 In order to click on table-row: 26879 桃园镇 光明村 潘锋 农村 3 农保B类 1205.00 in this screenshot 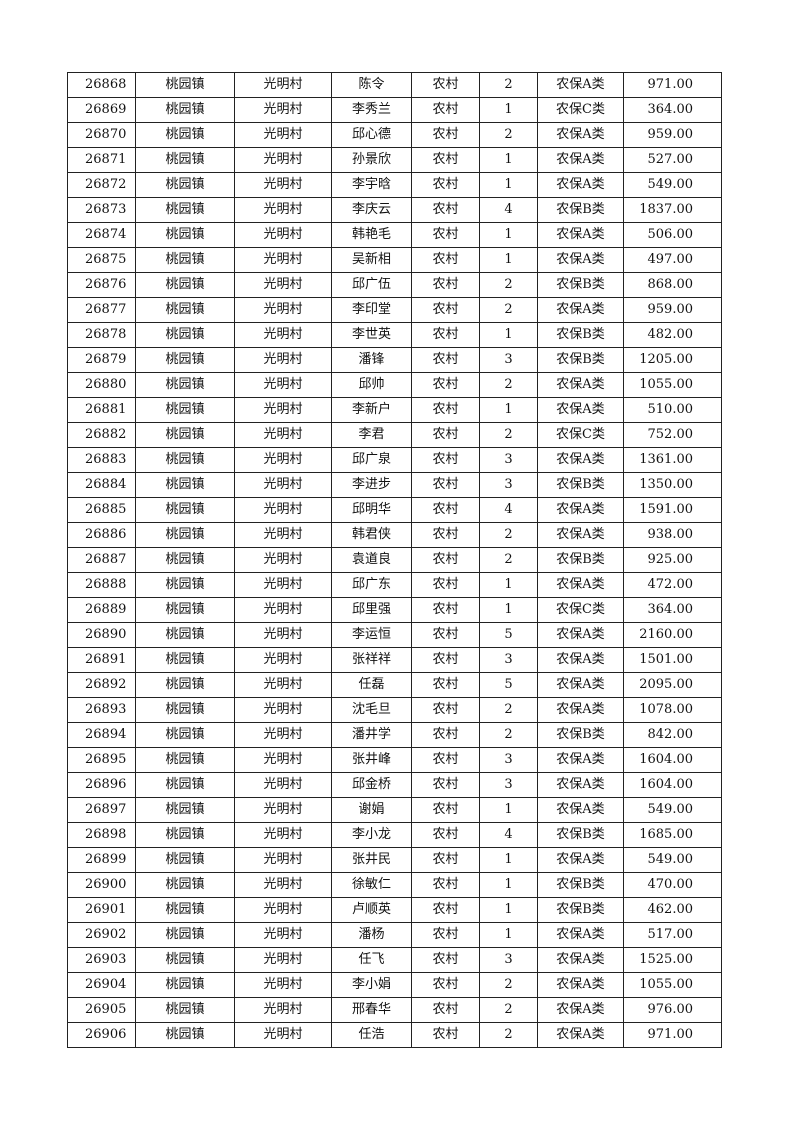, I will do `click(394, 360)`.